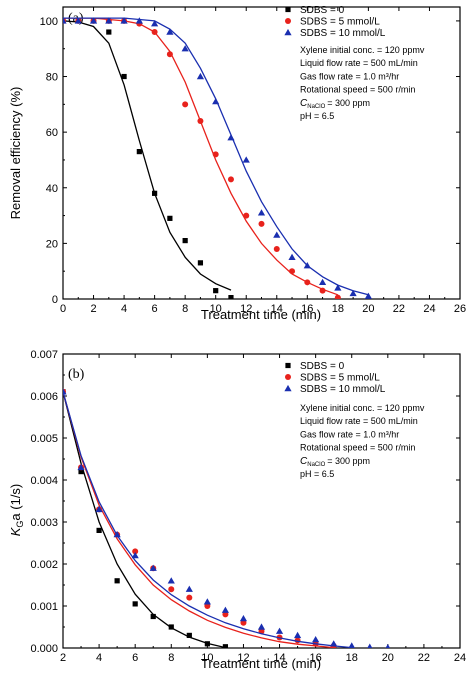 The width and height of the screenshot is (474, 685). I want to click on condition-ph: pH = 6.5, so click(317, 474).